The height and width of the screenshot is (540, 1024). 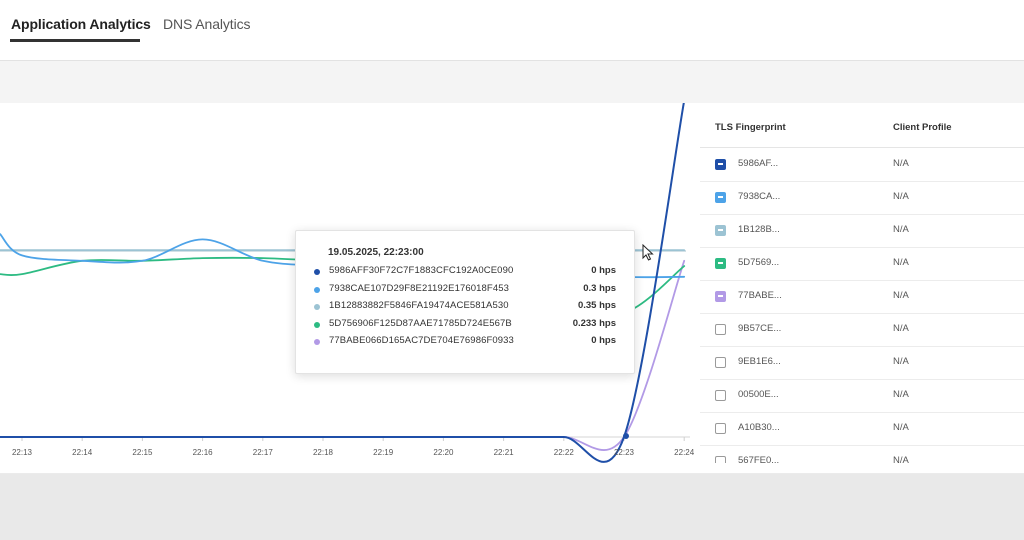 I want to click on x-tick-label: 22:20, so click(x=443, y=452).